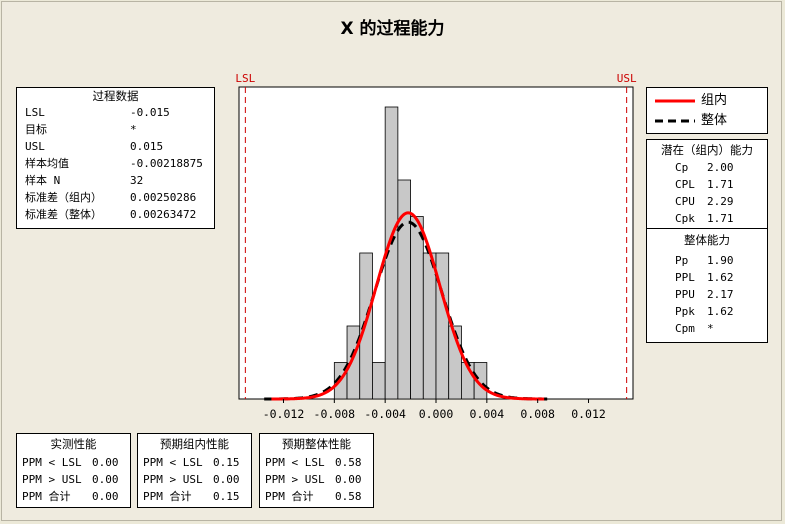  What do you see at coordinates (537, 414) in the screenshot?
I see `x-tick-label: 0.008` at bounding box center [537, 414].